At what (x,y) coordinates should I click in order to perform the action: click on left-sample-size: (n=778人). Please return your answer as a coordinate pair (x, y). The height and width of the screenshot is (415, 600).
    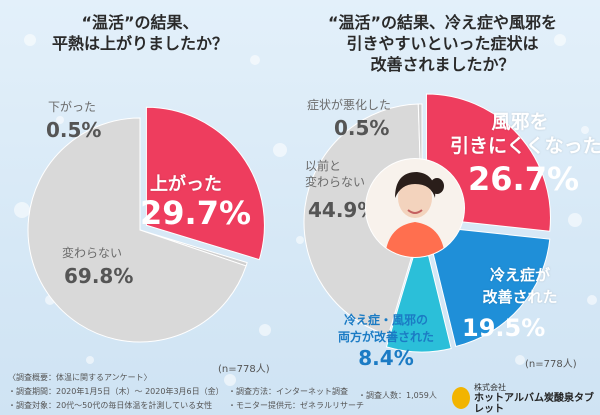
    Looking at the image, I should click on (244, 369).